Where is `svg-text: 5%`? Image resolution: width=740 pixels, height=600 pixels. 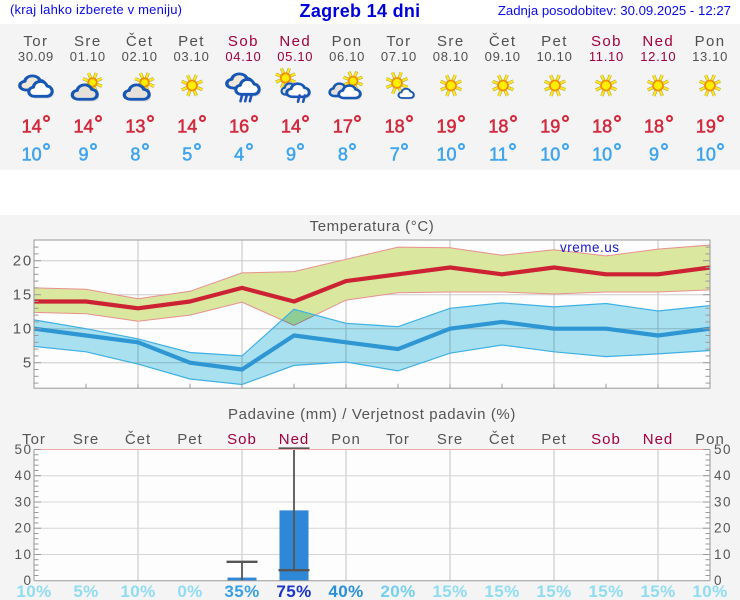
svg-text: 5% is located at coordinates (85, 591).